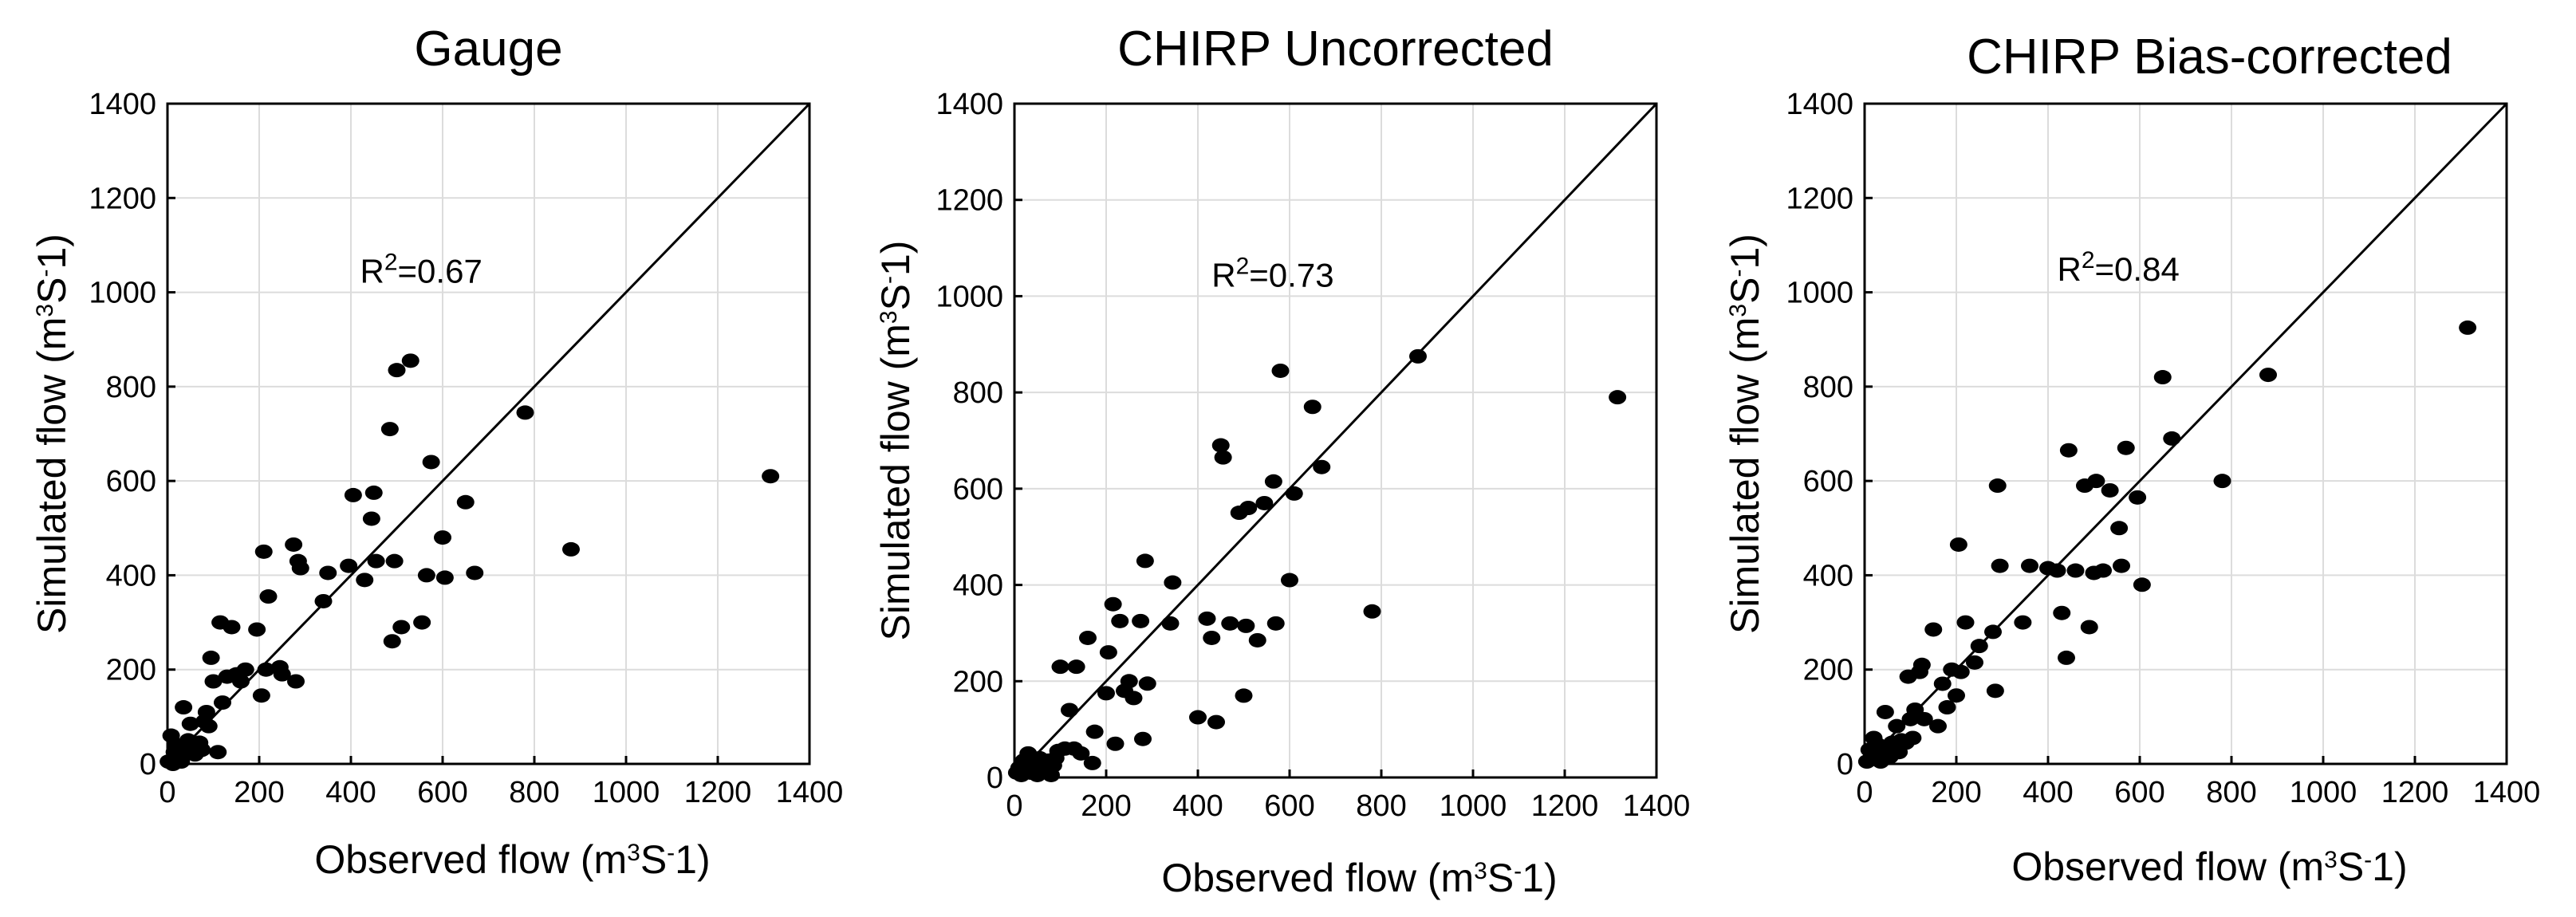  Describe the element at coordinates (1335, 50) in the screenshot. I see `chart-title: CHIRP Uncorrected` at that location.